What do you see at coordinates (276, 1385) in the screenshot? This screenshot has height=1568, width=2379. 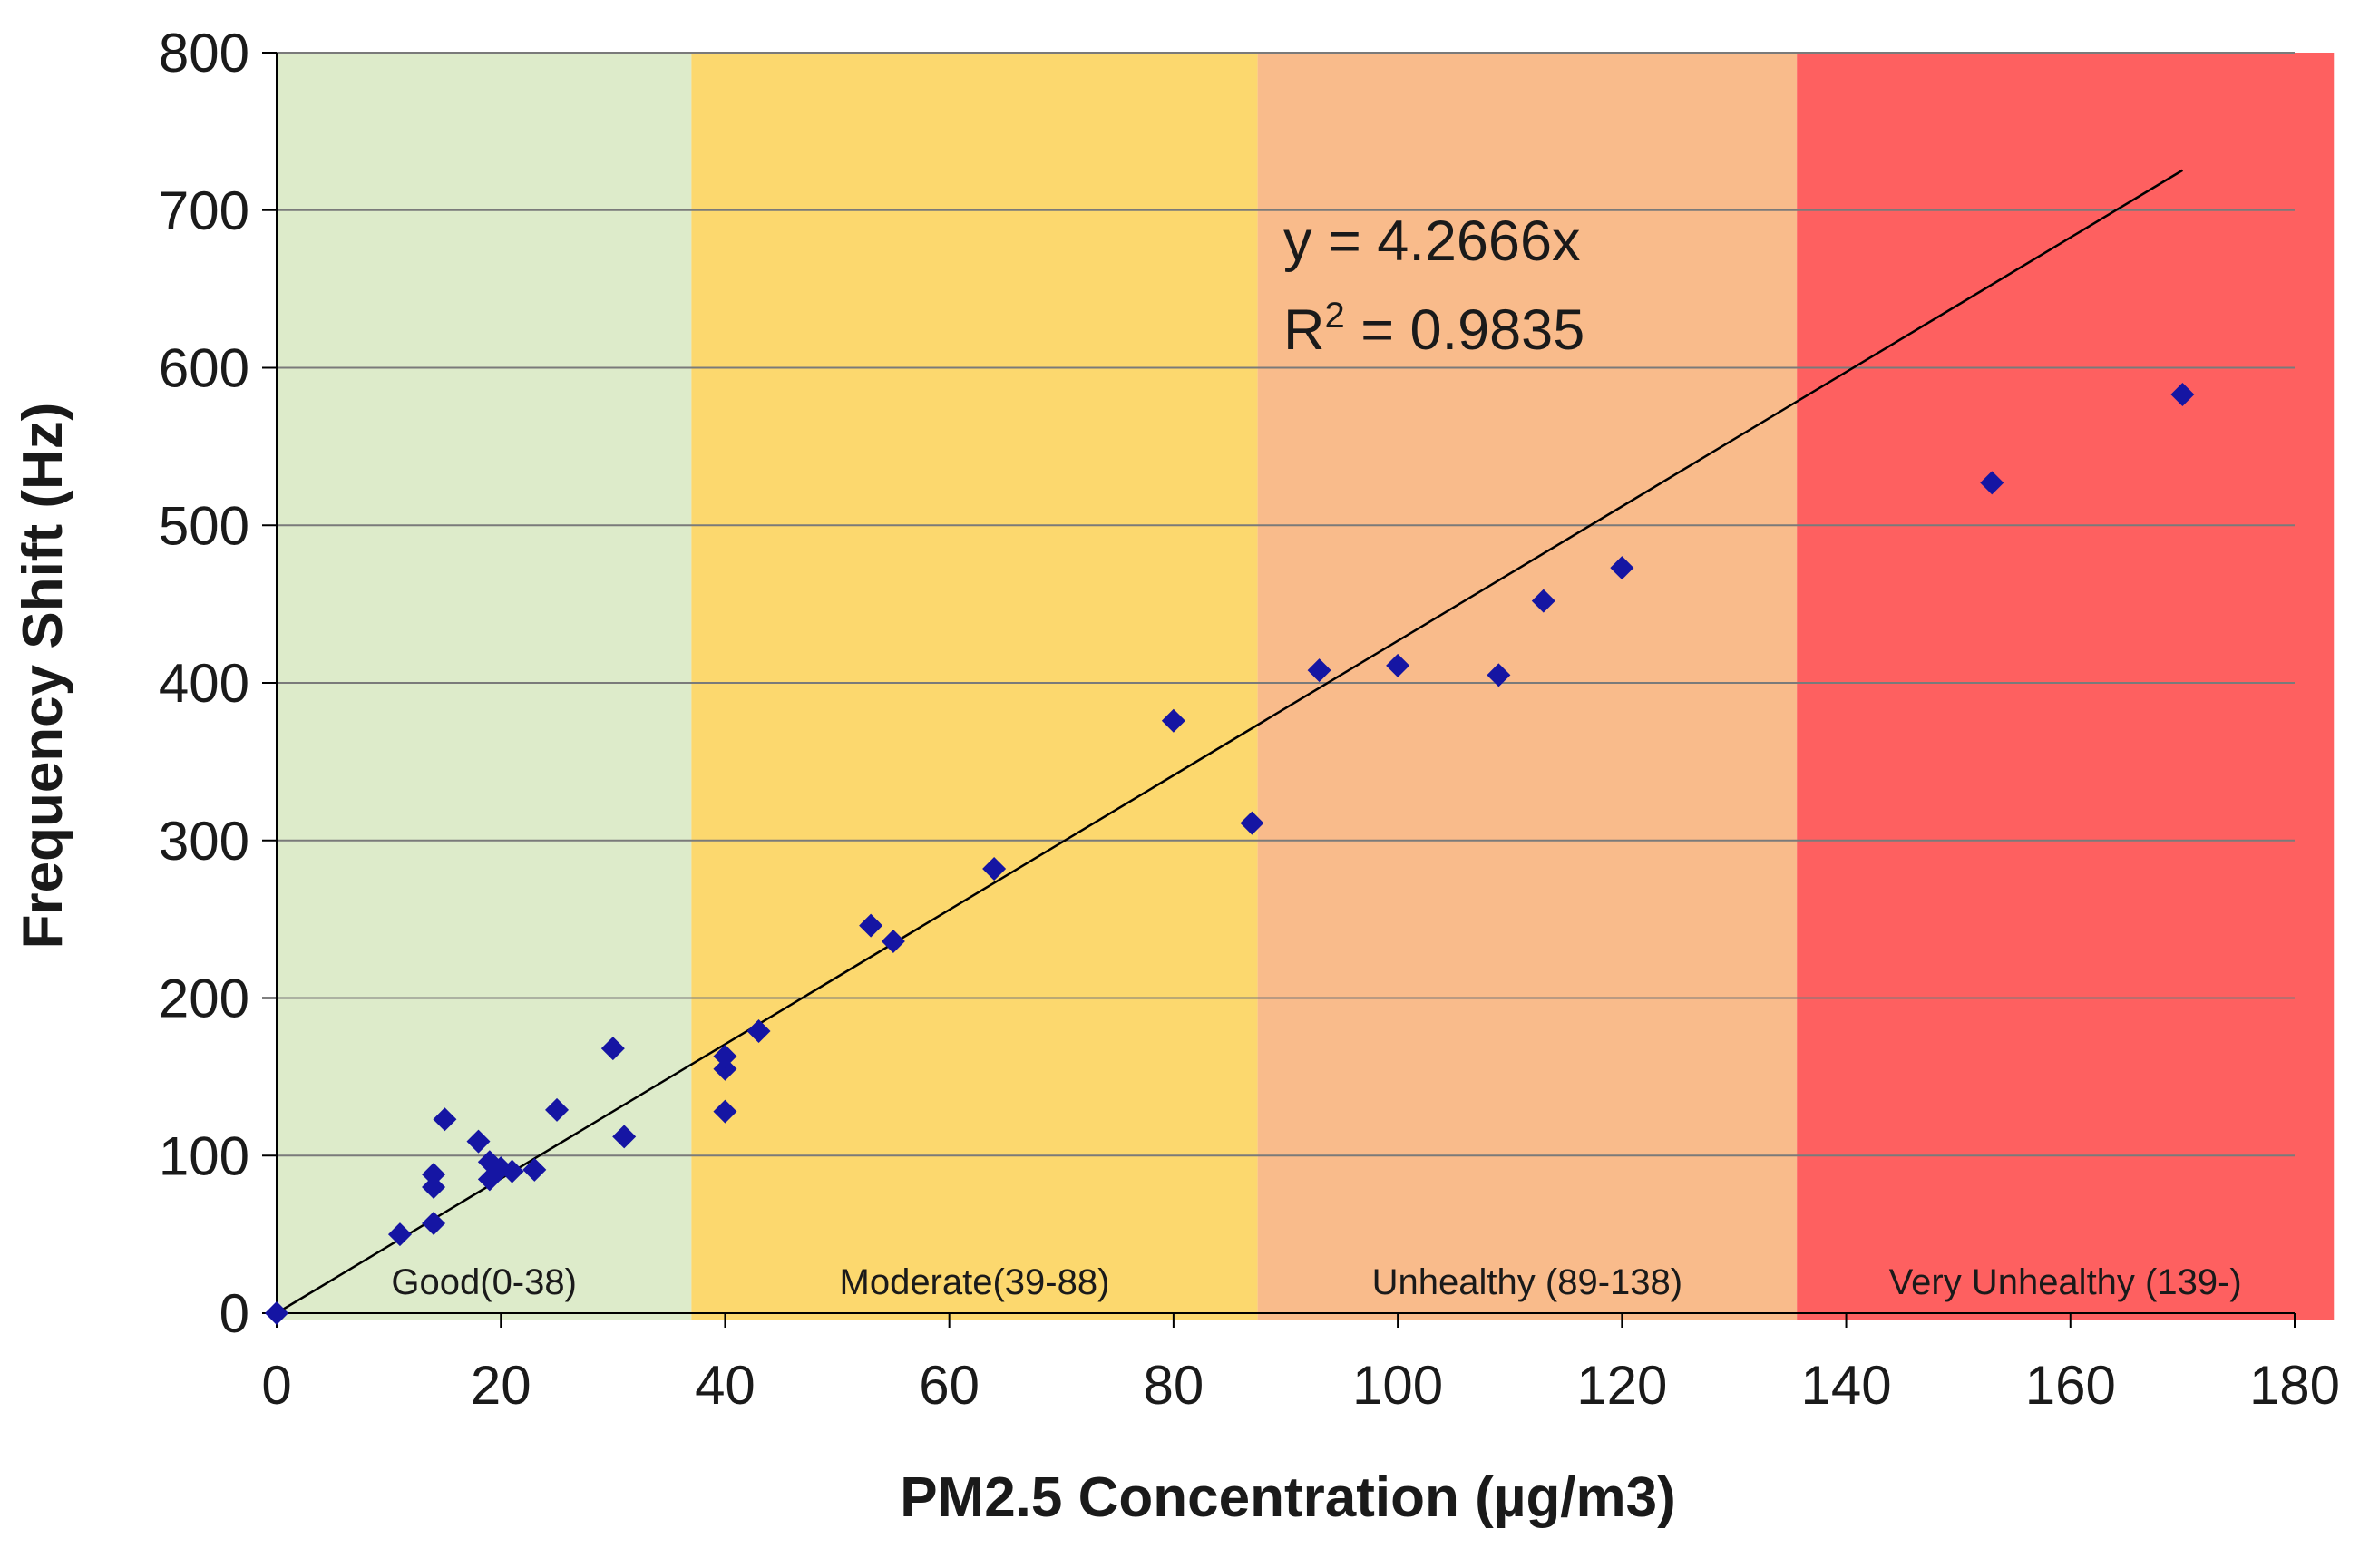 I see `x-tick-label: 0` at bounding box center [276, 1385].